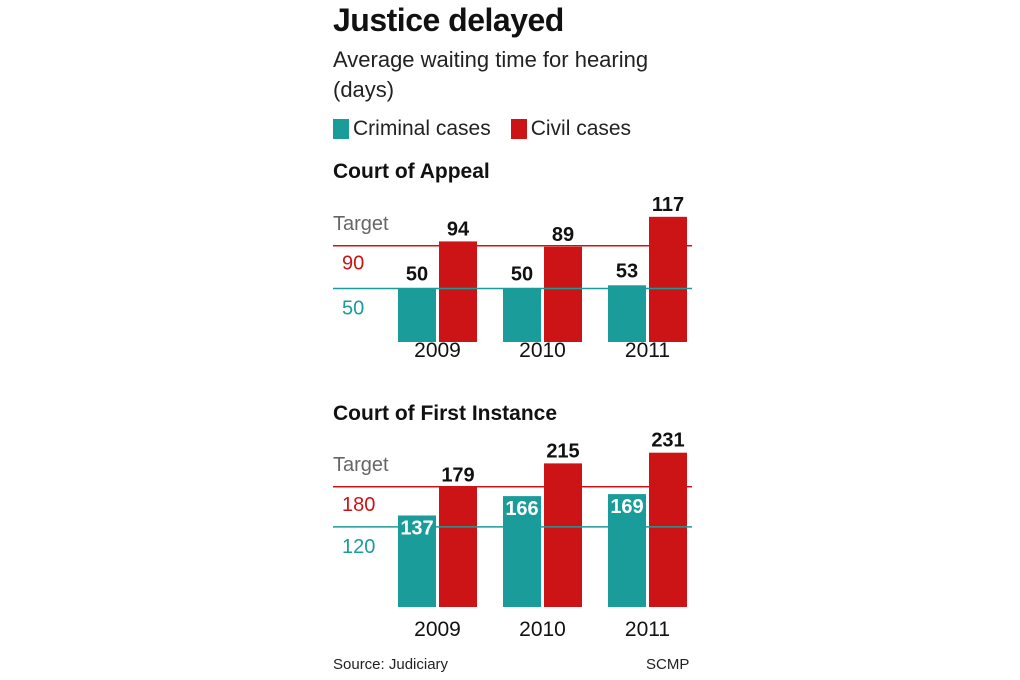  Describe the element at coordinates (563, 235) in the screenshot. I see `value-label-civil-cases-2010: 89` at that location.